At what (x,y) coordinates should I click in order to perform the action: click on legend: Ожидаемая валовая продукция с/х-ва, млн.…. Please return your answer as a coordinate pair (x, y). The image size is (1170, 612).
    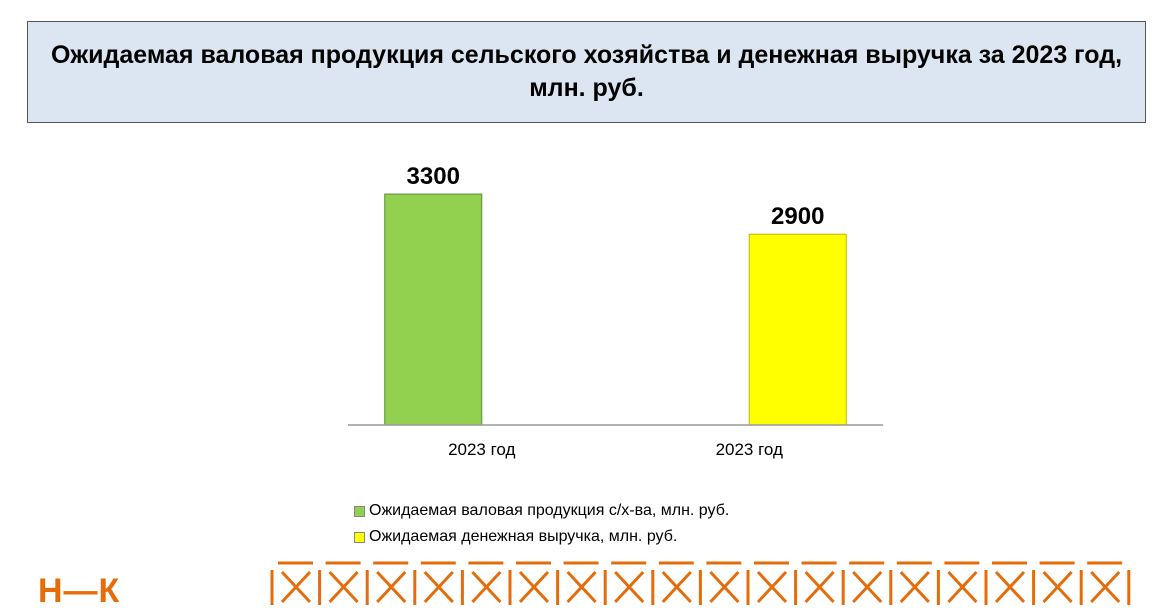
    Looking at the image, I should click on (541, 524).